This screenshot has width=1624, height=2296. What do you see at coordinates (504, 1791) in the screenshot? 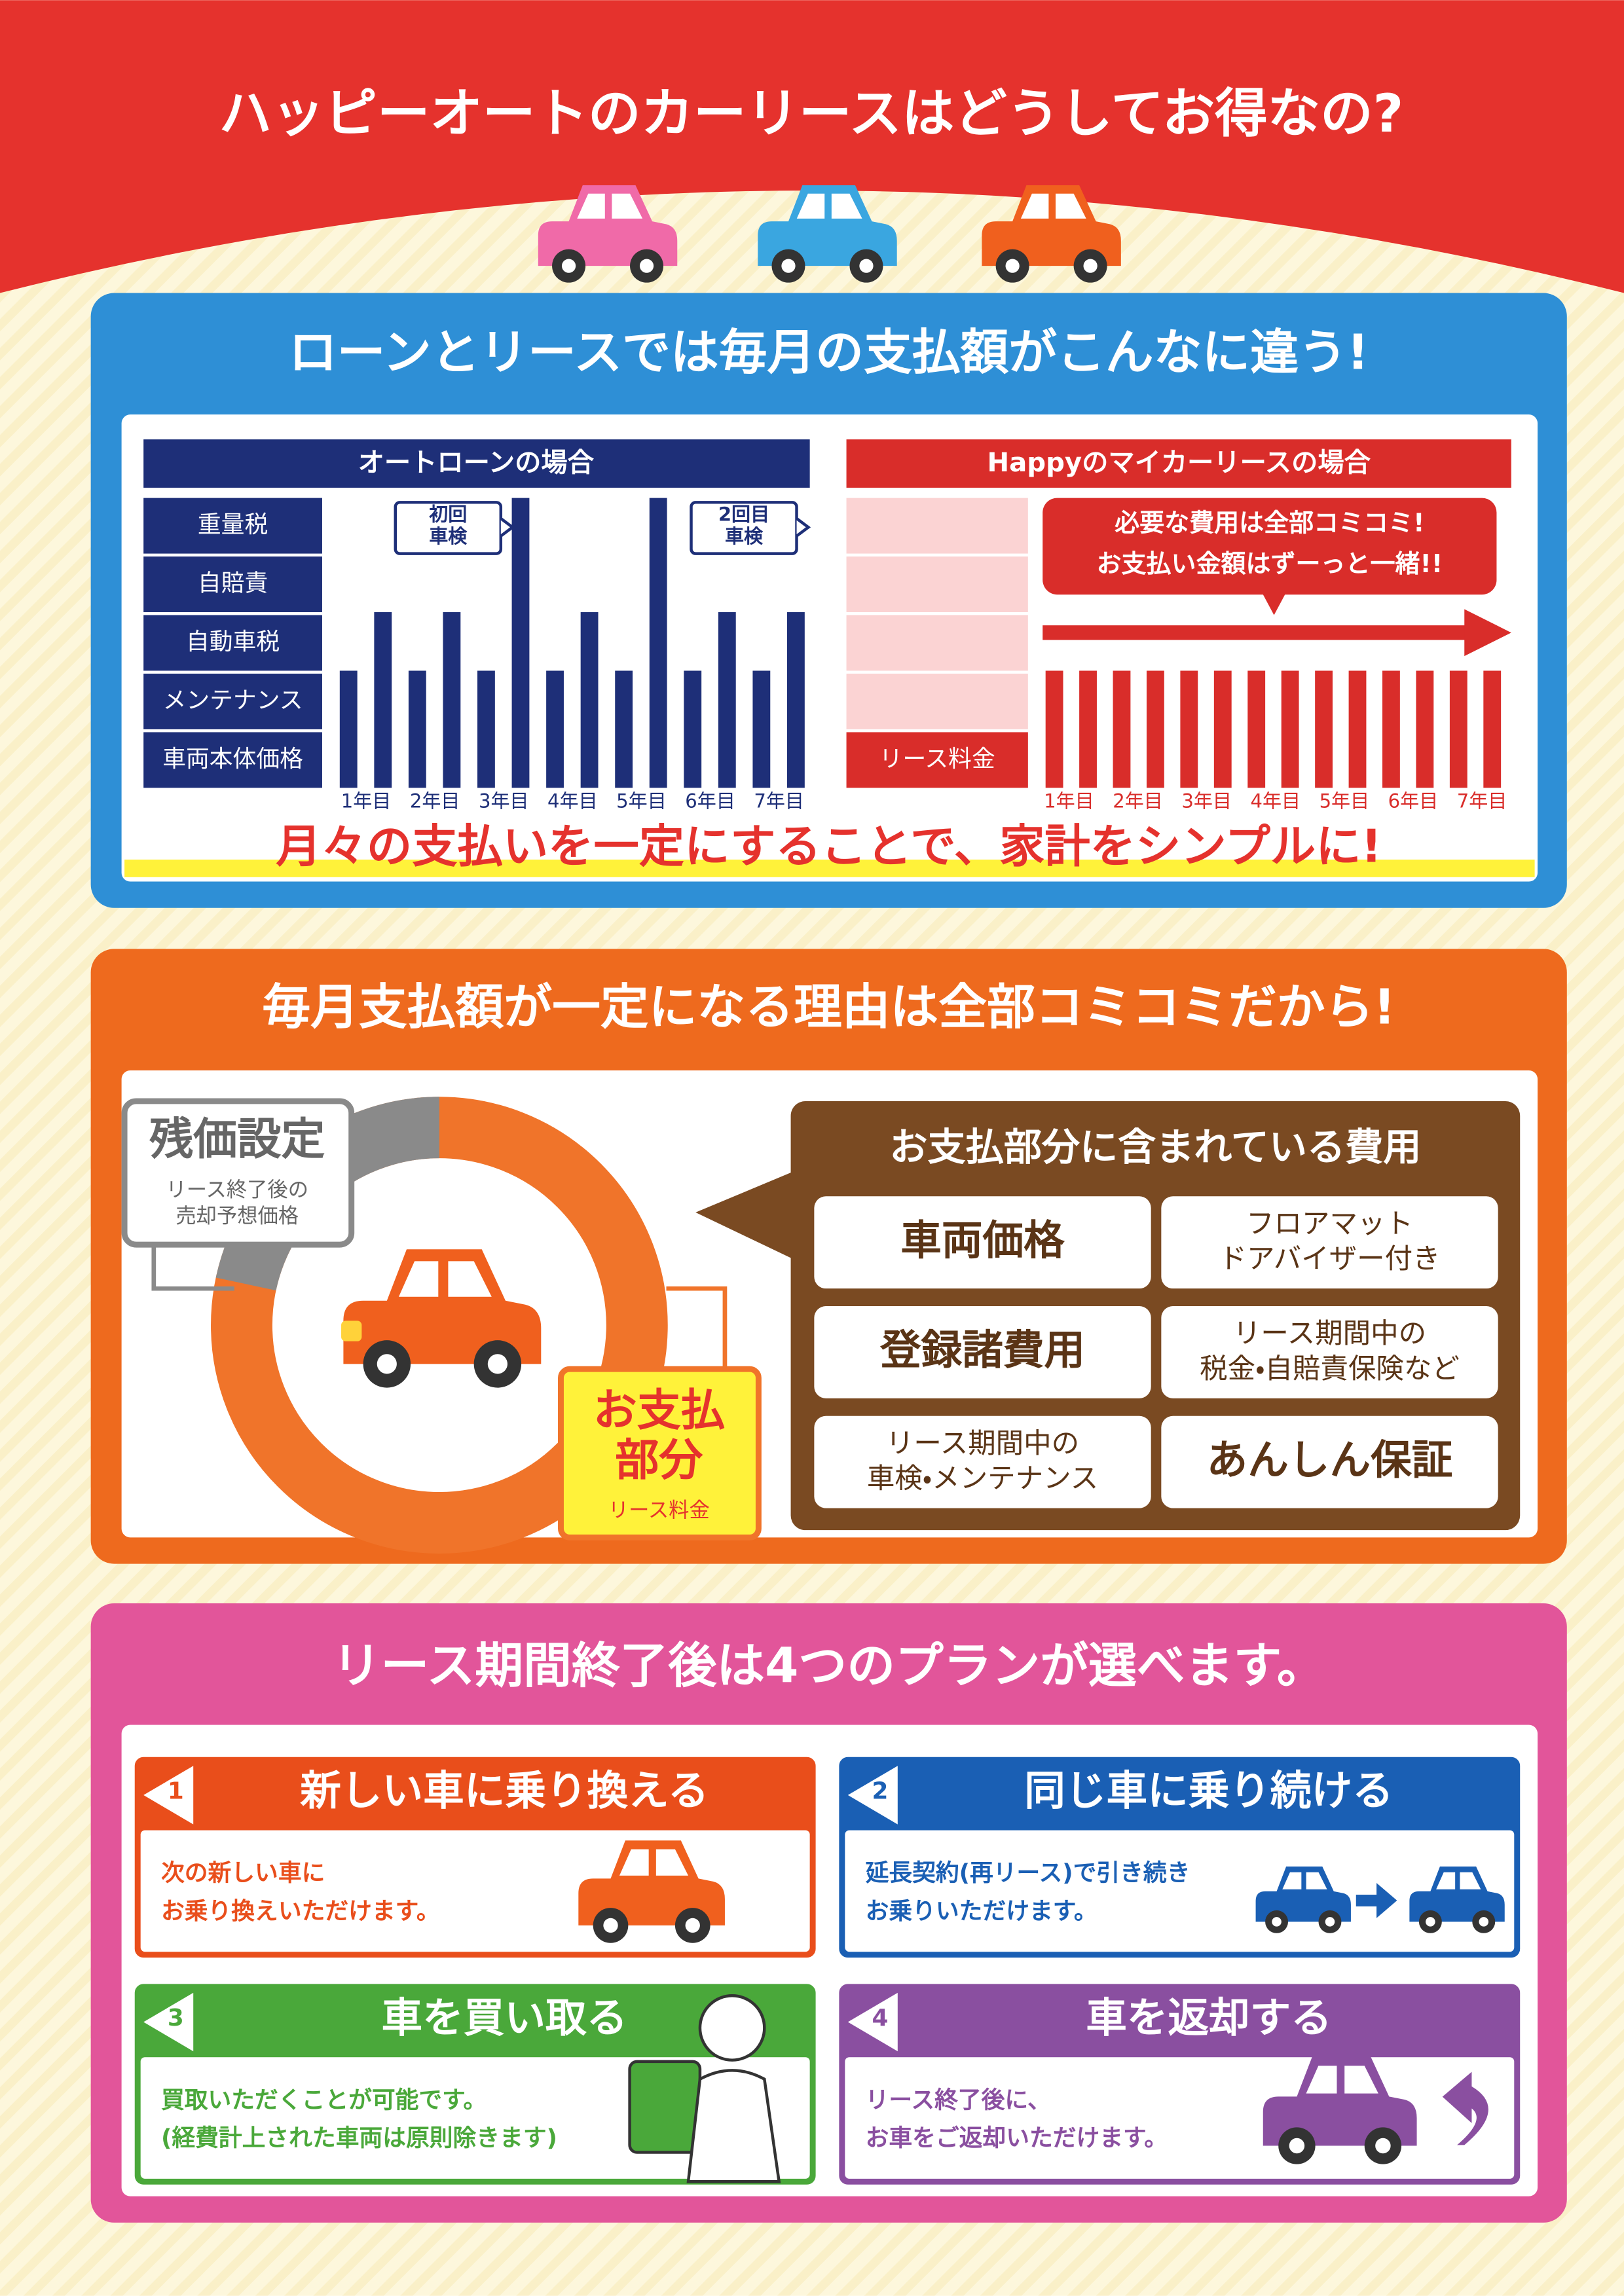
I see `plan-title: 新しい車に乗り換える` at bounding box center [504, 1791].